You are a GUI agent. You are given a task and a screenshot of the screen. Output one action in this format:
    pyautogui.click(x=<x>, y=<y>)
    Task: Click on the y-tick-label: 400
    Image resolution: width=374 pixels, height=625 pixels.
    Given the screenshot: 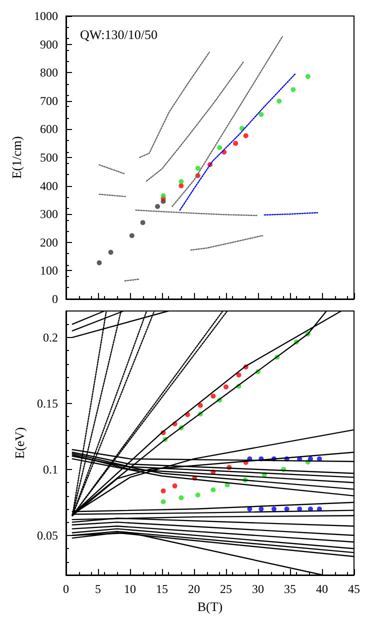 What is the action you would take?
    pyautogui.click(x=49, y=185)
    